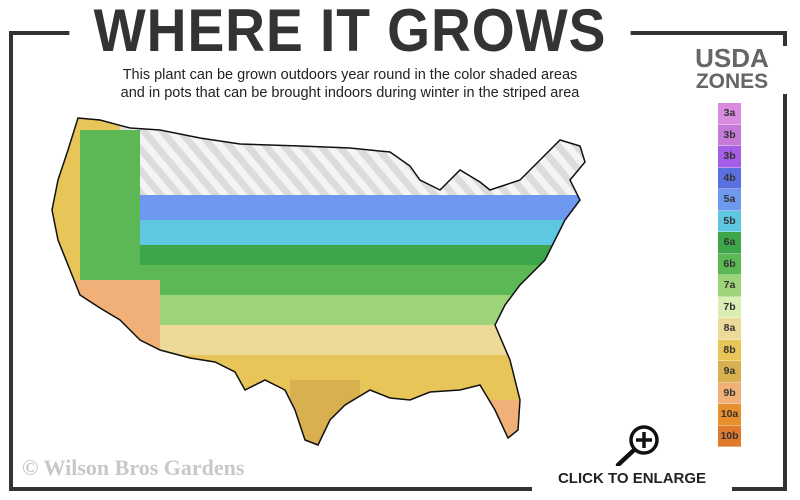  I want to click on legend-zone-8a: 8a, so click(729, 329).